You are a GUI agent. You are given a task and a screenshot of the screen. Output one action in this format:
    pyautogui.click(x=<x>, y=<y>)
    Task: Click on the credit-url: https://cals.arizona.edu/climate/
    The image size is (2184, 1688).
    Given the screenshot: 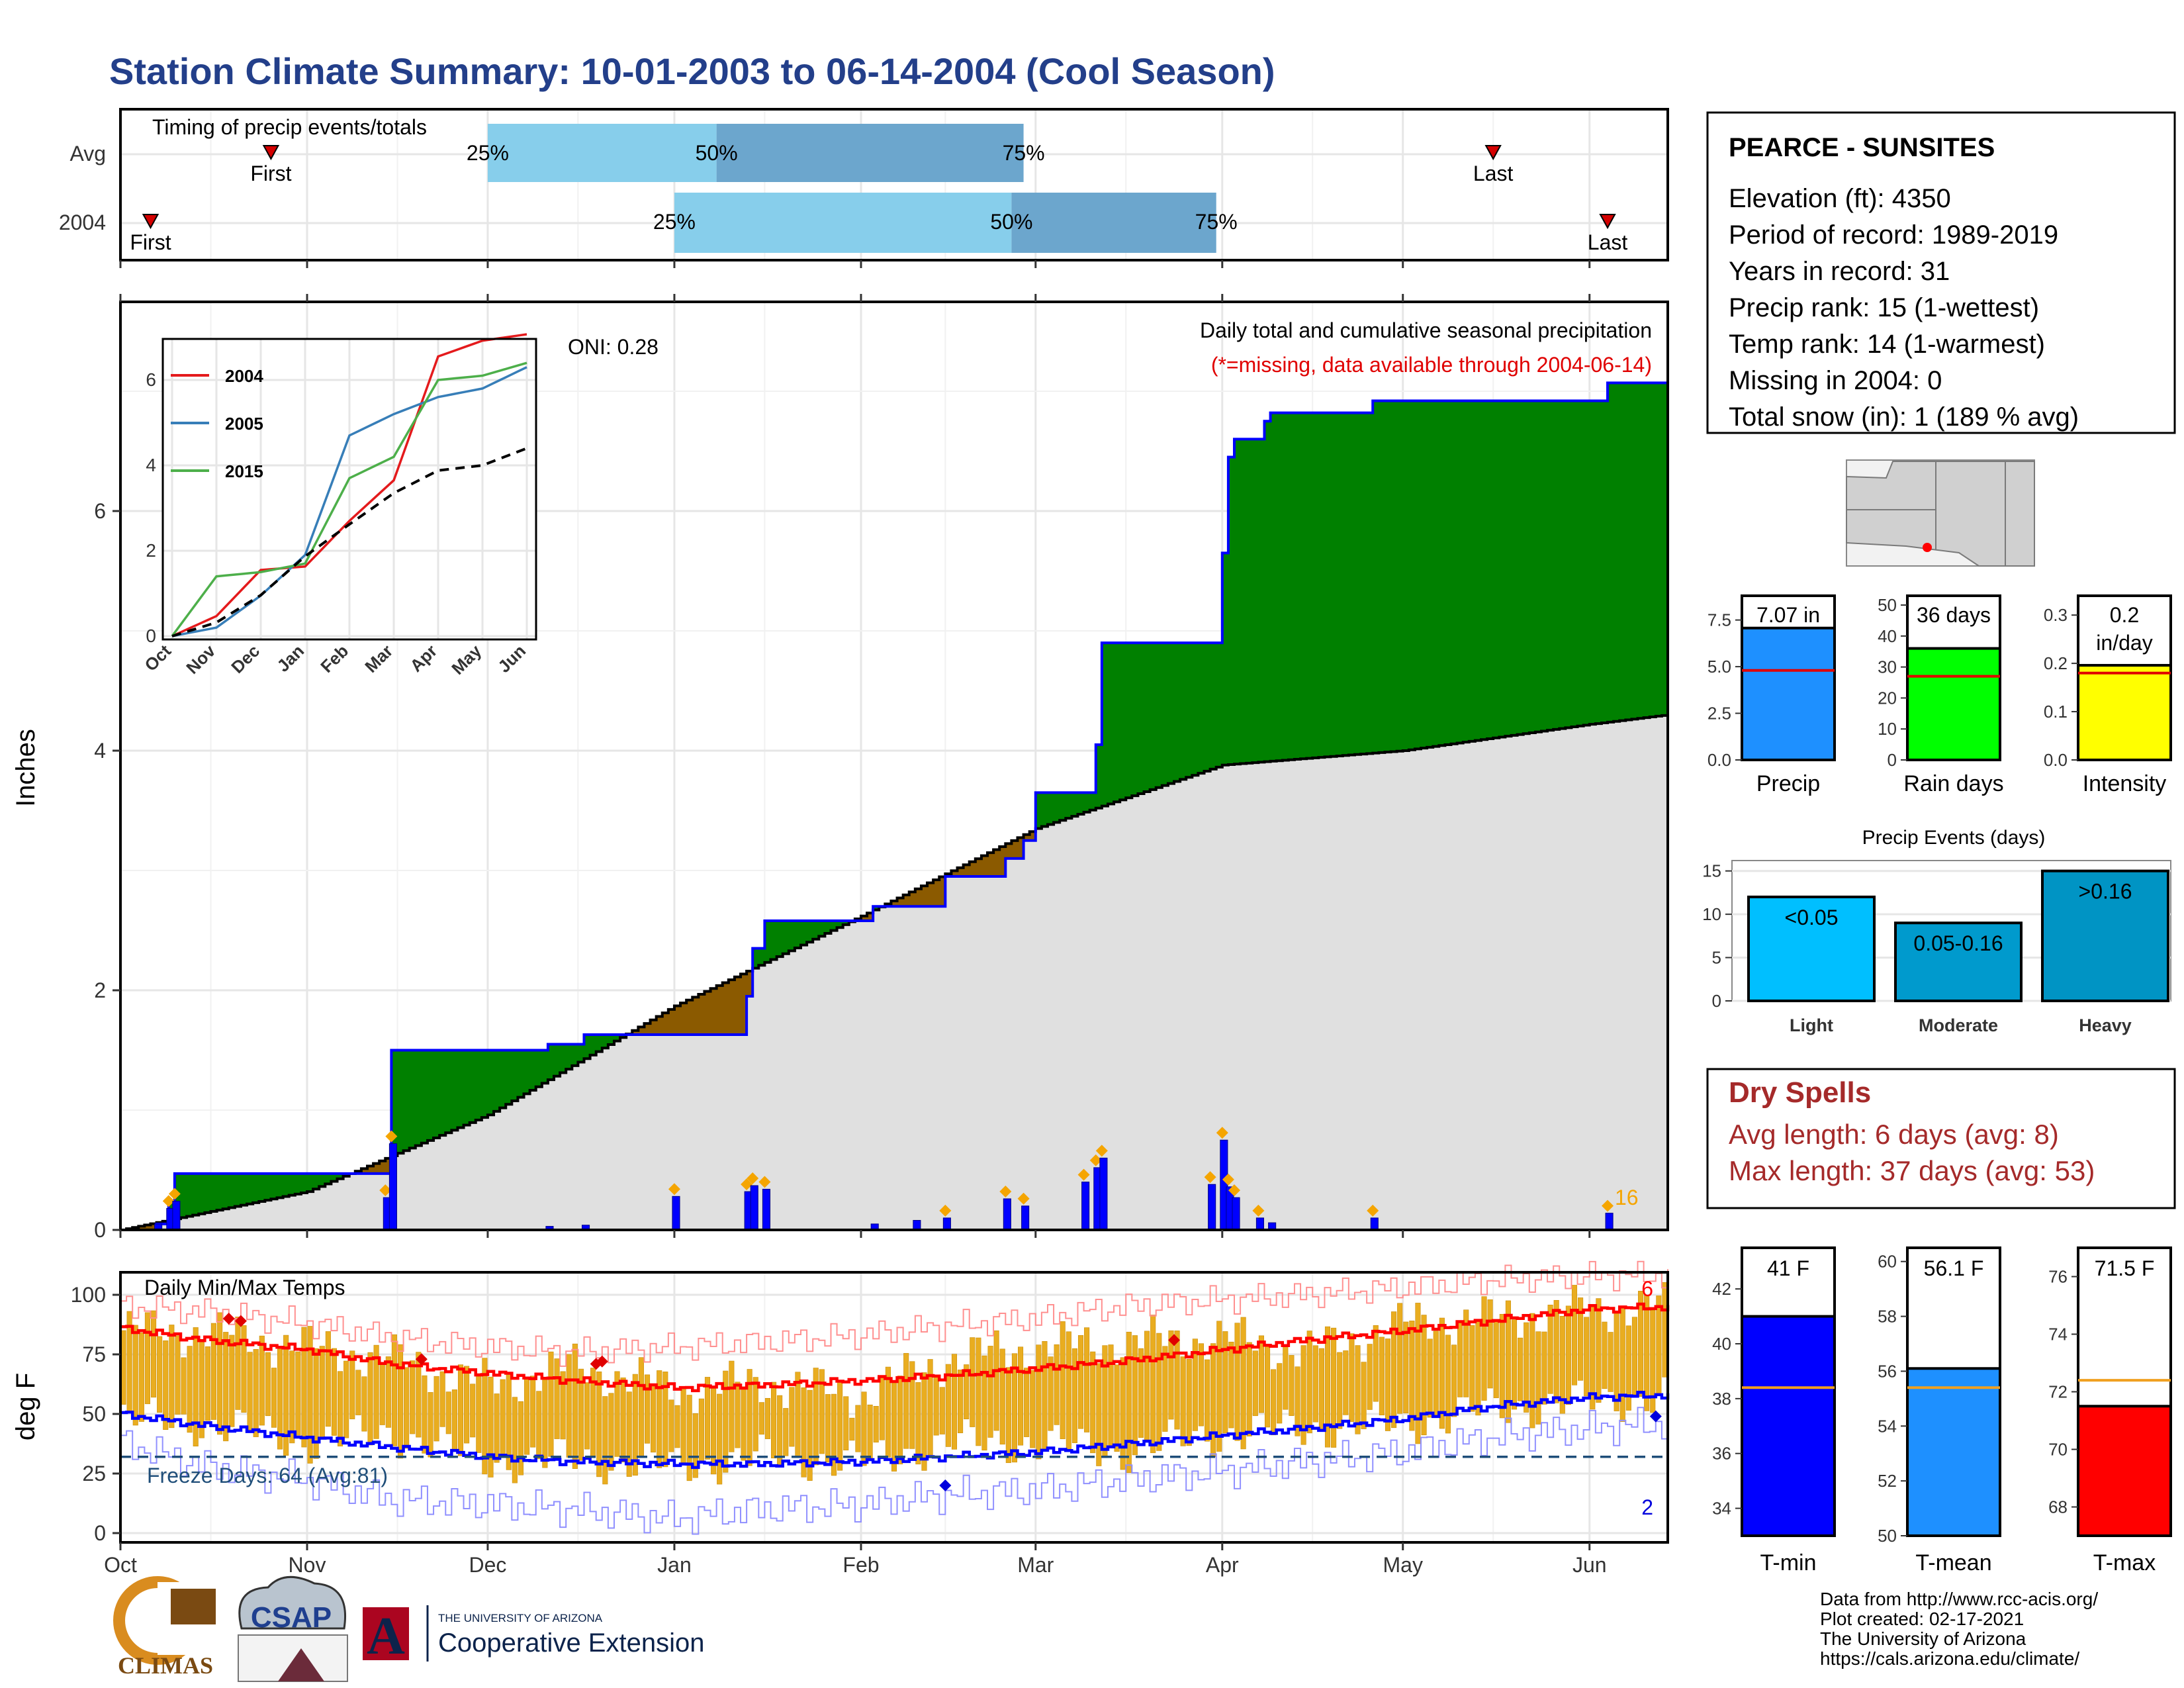 What is the action you would take?
    pyautogui.click(x=1949, y=1658)
    